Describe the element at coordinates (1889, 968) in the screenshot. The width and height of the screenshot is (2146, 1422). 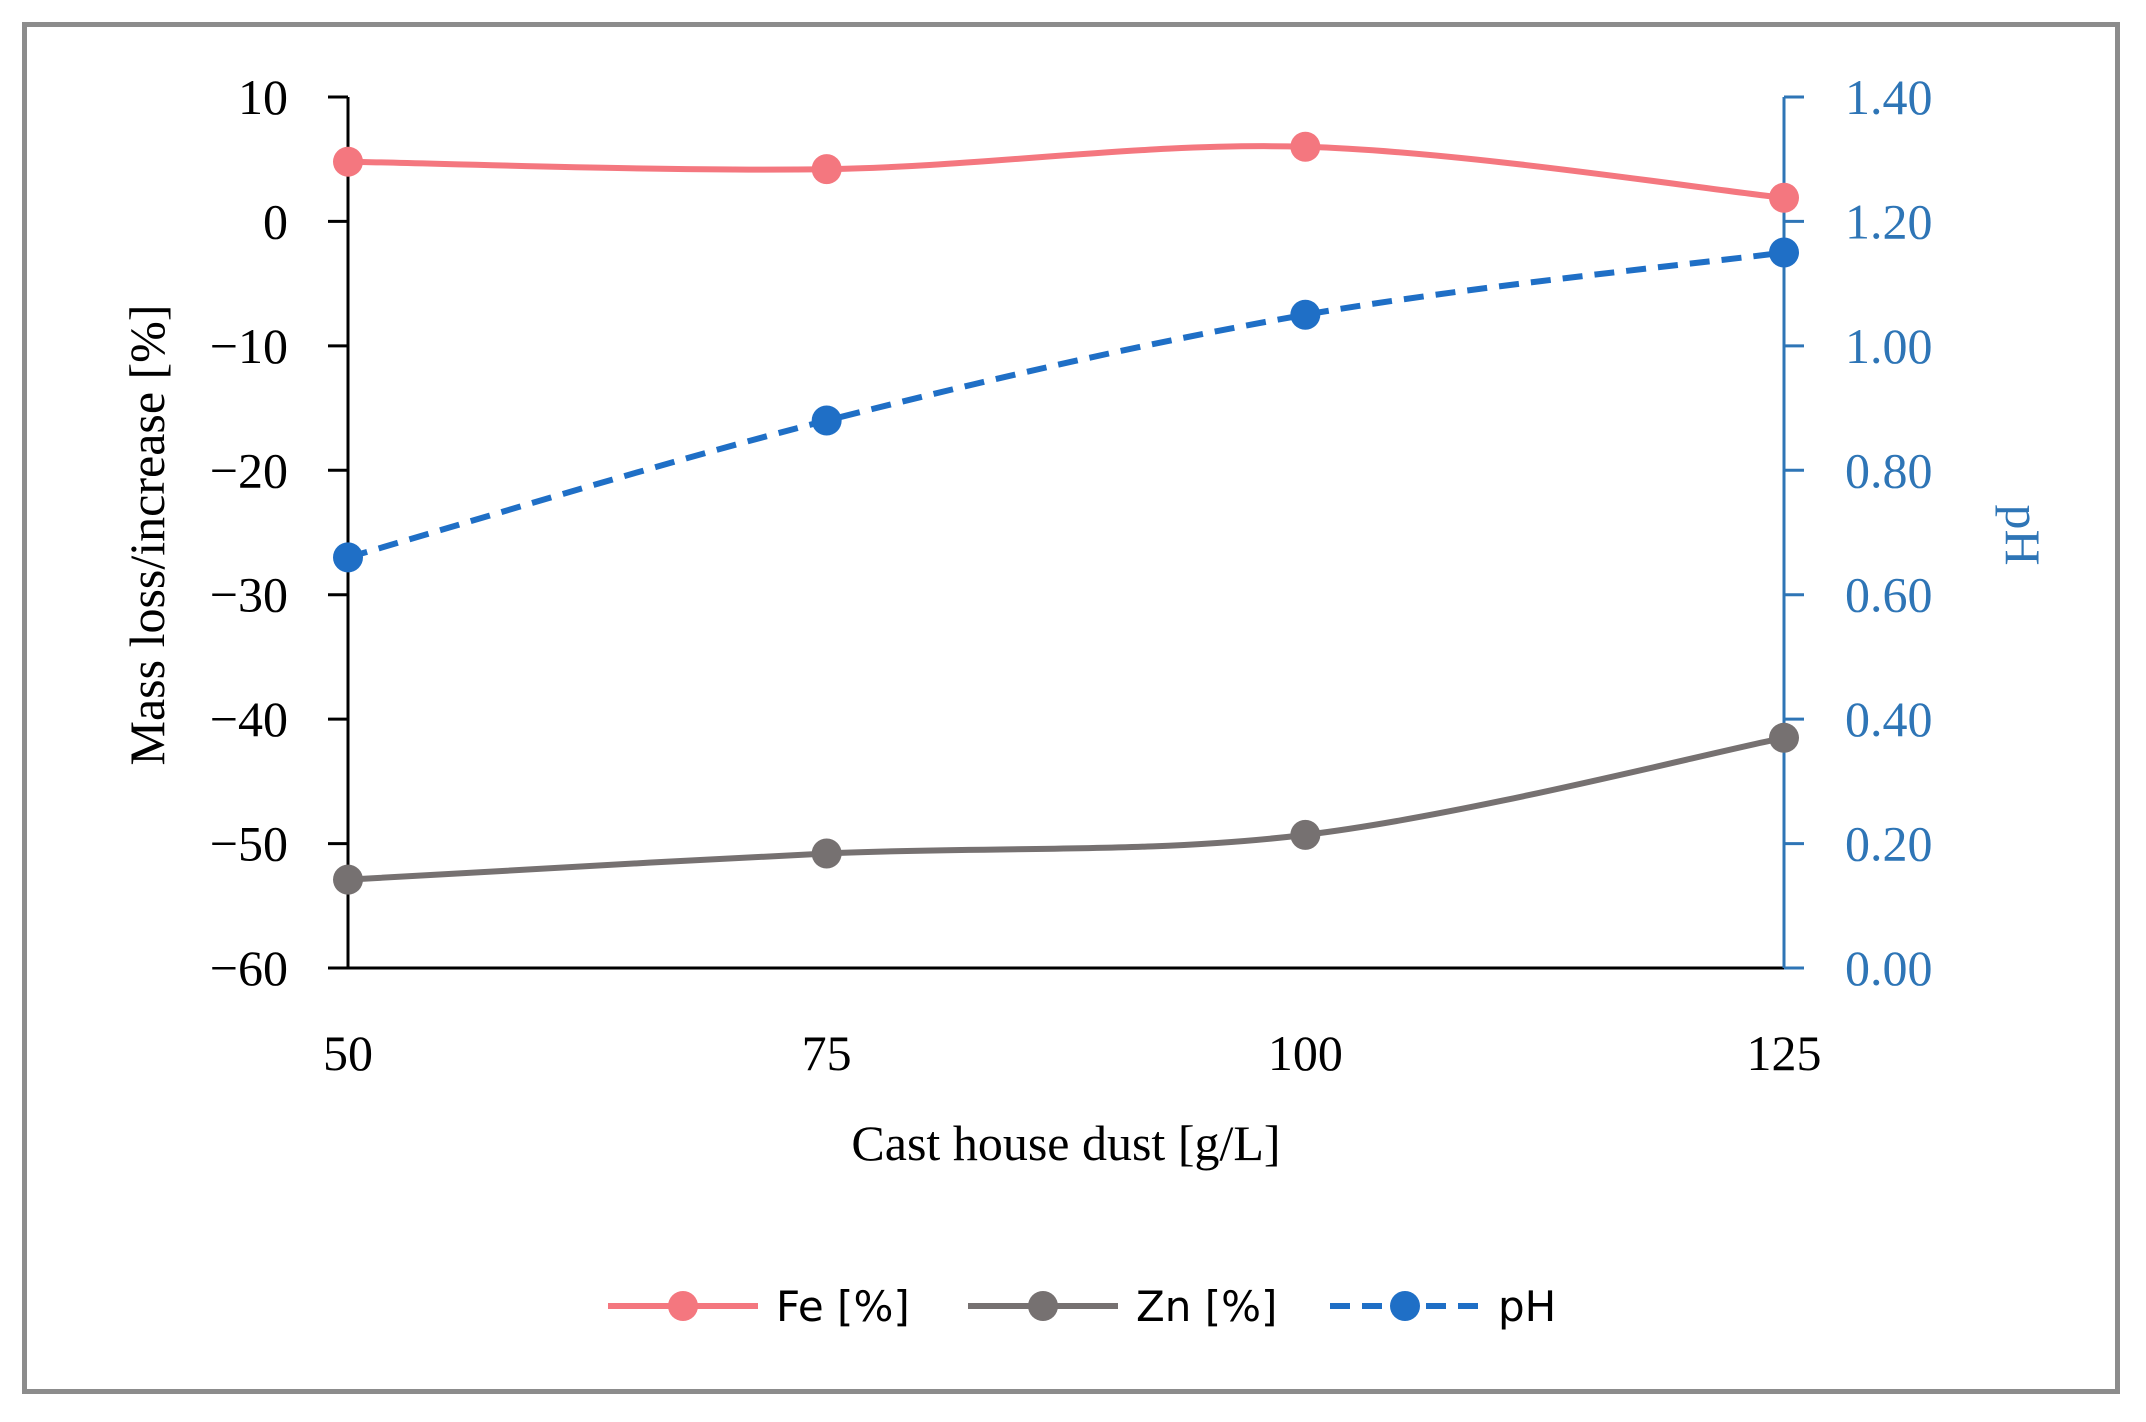
I see `y2-tick-label: 0.00` at that location.